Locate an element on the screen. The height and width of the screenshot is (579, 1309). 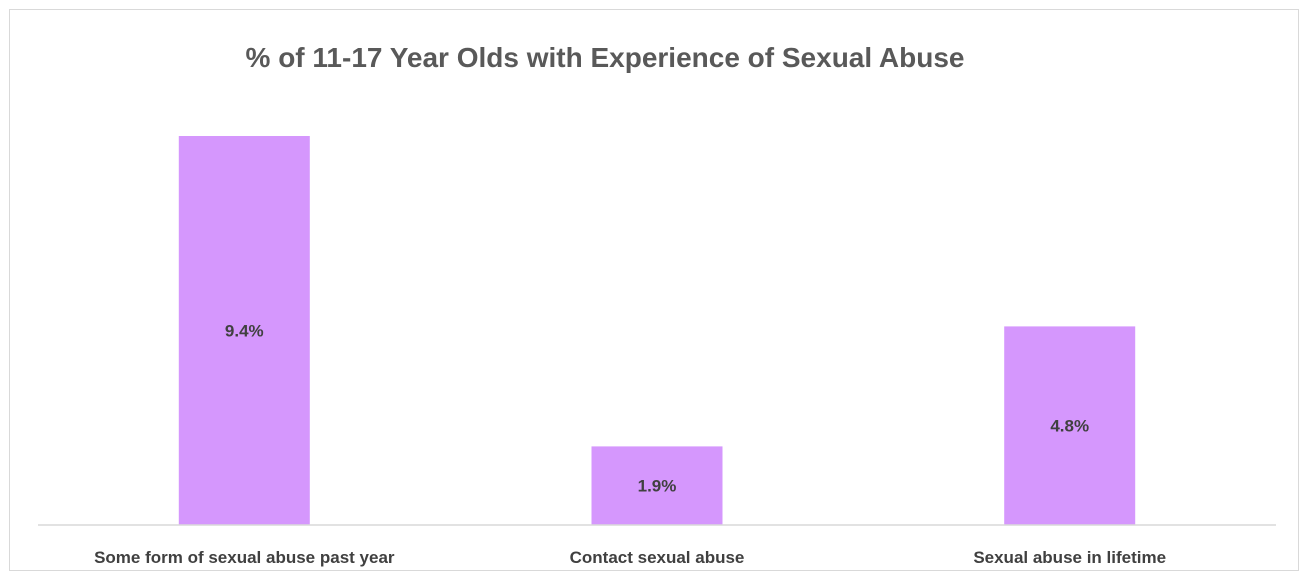
data-label-1: 9.4% is located at coordinates (244, 331).